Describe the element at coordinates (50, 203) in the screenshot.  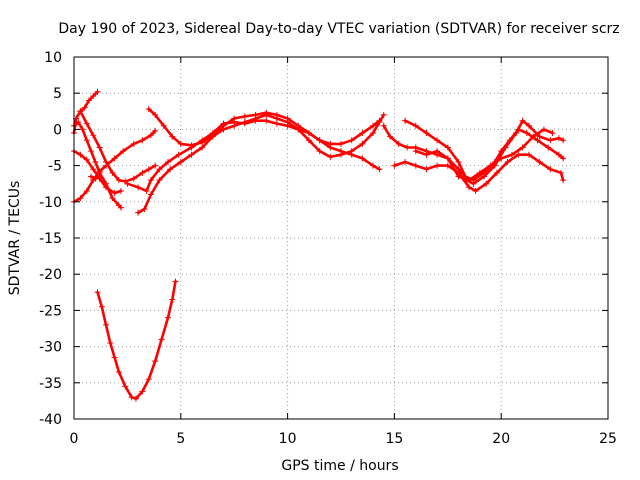
I see `y-tick-label: -10` at that location.